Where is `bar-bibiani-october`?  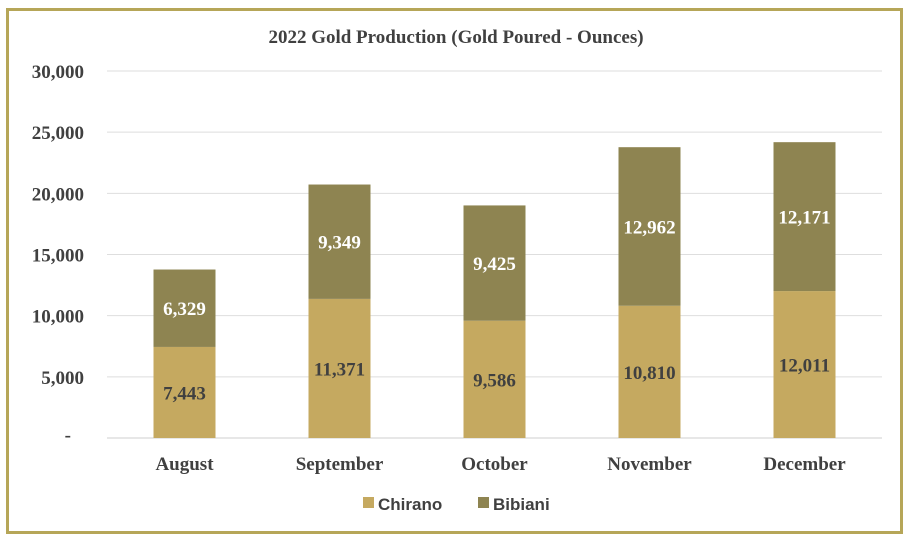
bar-bibiani-october is located at coordinates (494, 263).